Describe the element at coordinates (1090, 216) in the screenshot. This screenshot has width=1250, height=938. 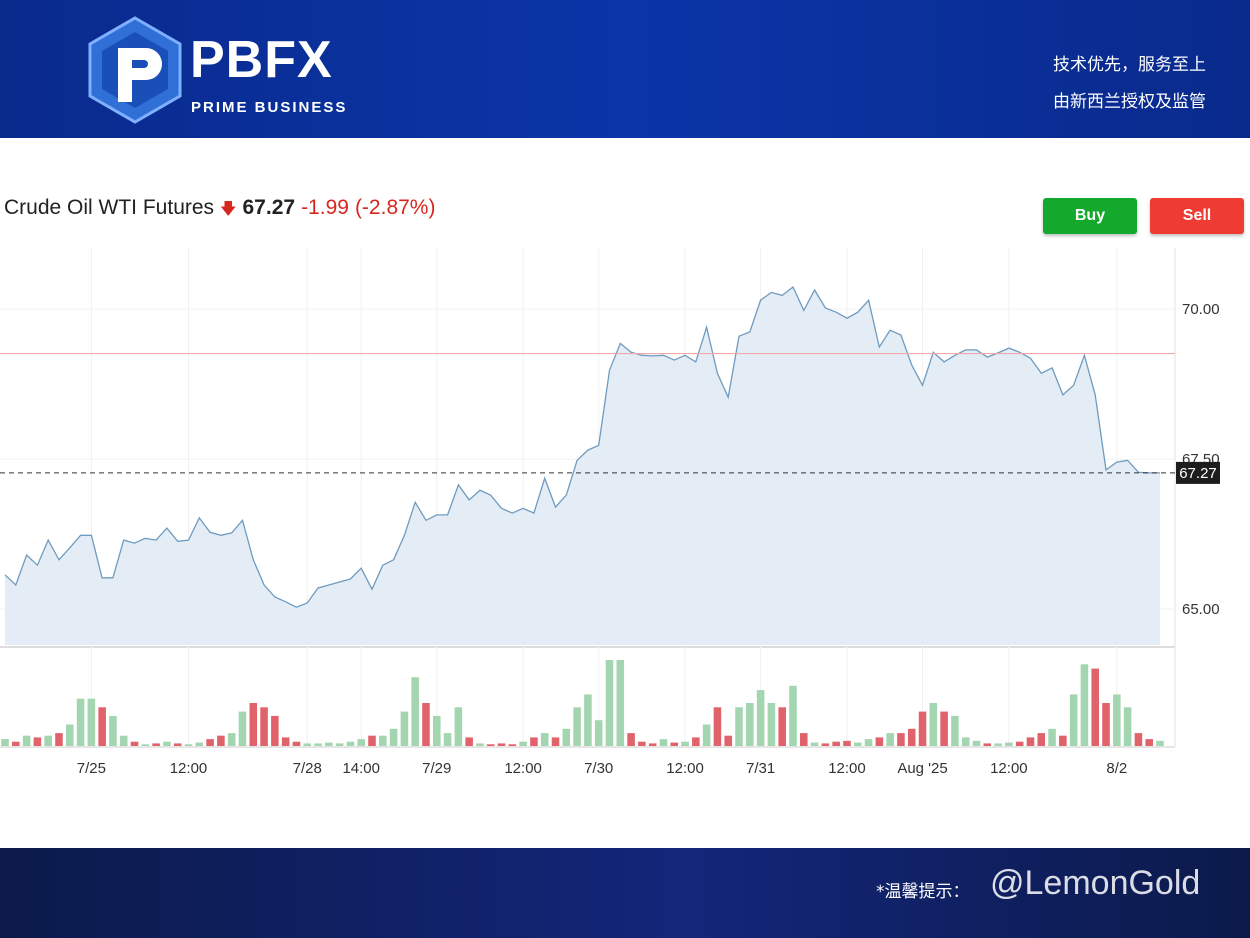
I see `buy-button: Buy` at that location.